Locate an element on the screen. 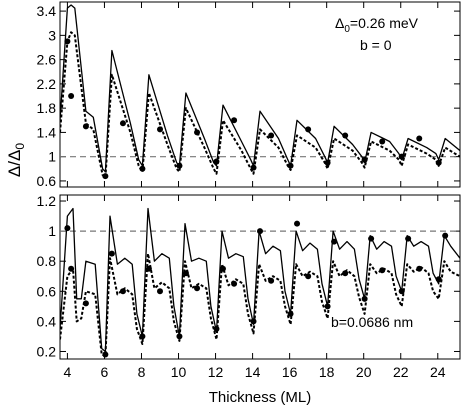 The image size is (474, 419). top-y-tick-label: 3 is located at coordinates (52, 35).